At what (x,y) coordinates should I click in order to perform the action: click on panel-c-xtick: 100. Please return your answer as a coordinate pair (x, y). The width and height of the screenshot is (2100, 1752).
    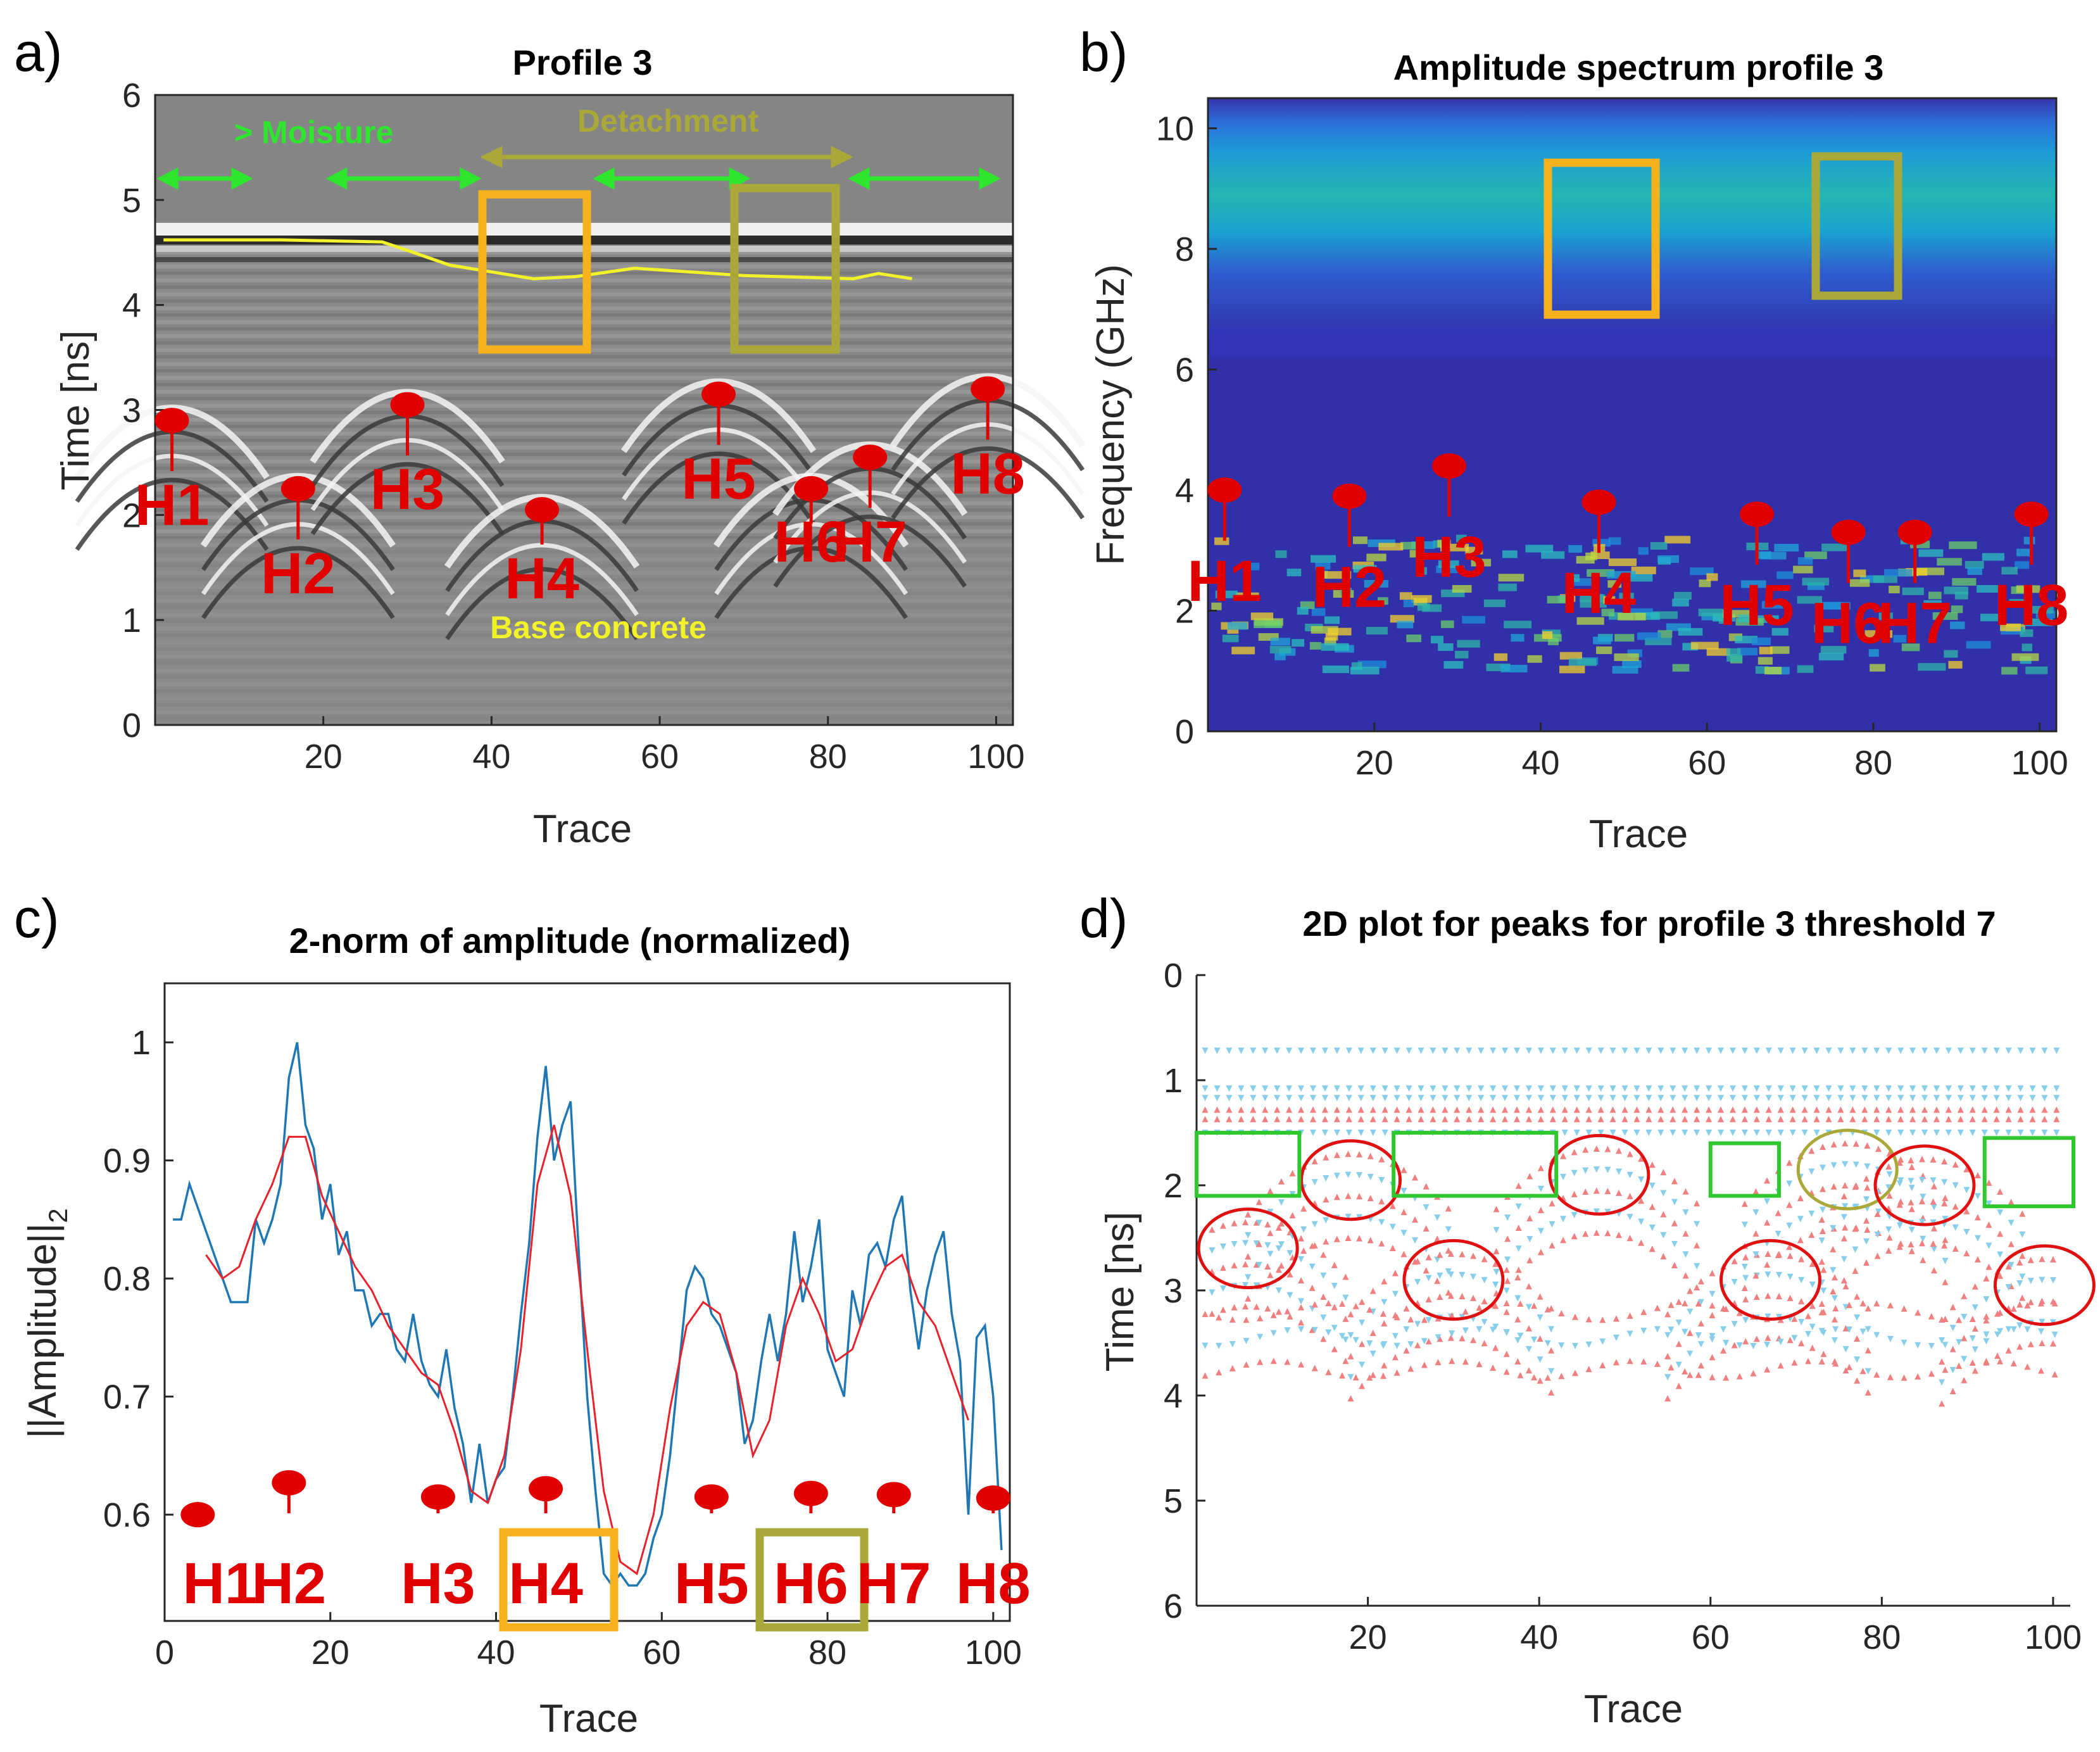
    Looking at the image, I should click on (993, 1653).